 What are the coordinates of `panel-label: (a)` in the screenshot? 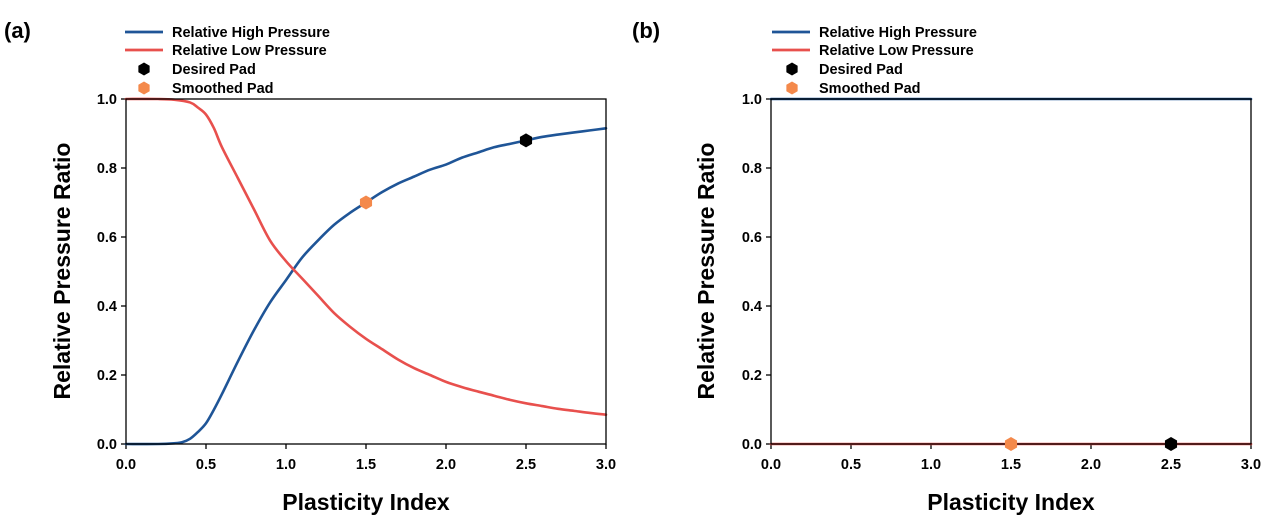 It's located at (17, 30).